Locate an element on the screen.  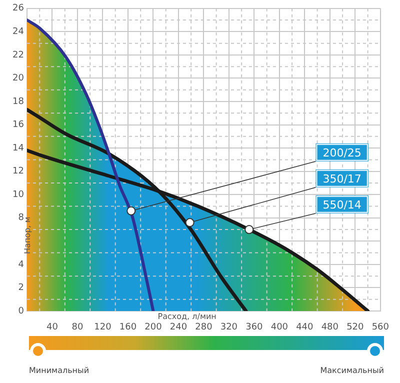
x-tick-label: 200 is located at coordinates (153, 327).